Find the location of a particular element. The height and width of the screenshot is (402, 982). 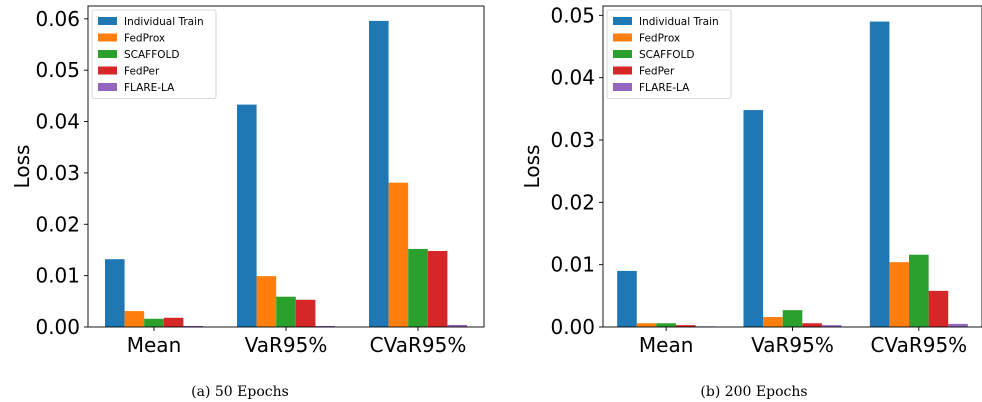

caption-left: (a) 50 Epochs is located at coordinates (240, 392).